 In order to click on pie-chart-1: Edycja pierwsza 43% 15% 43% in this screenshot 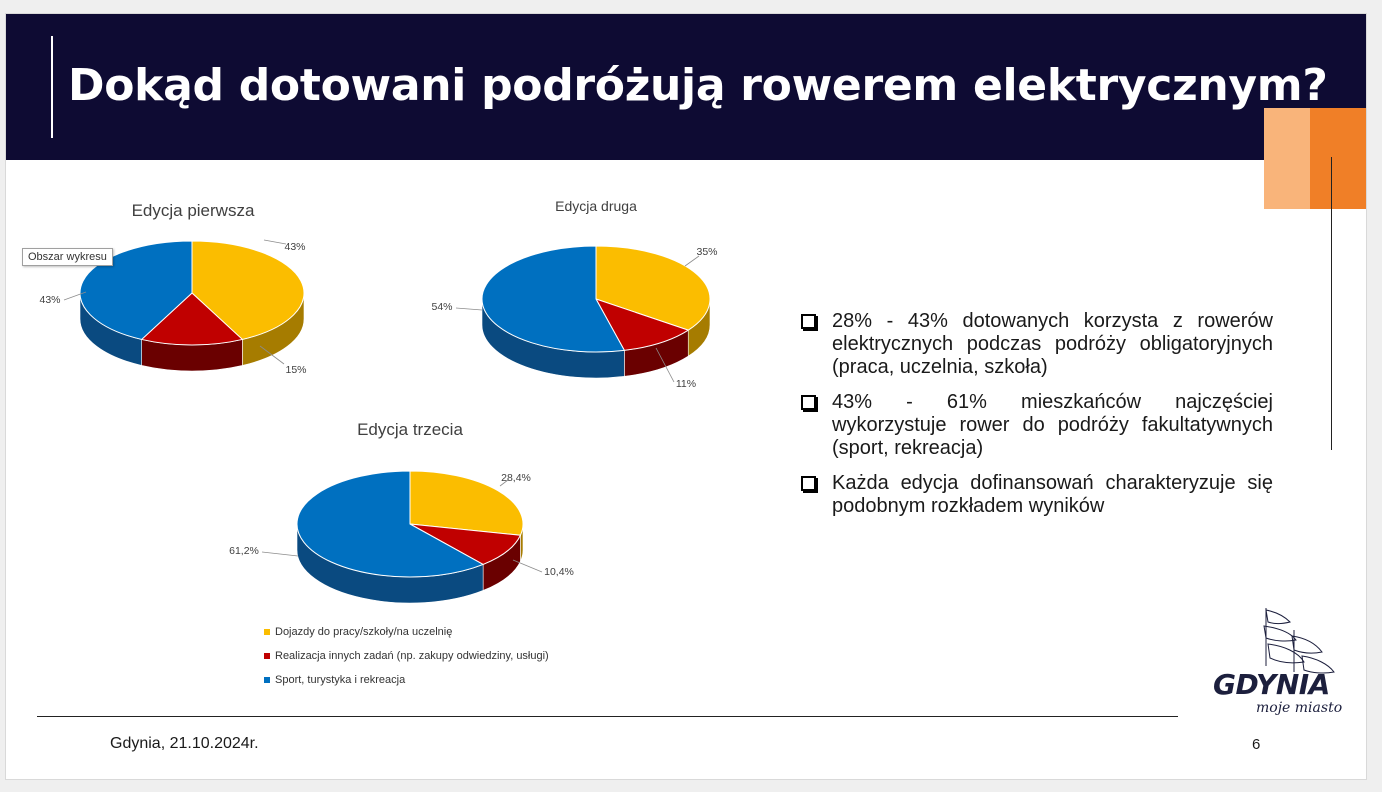, I will do `click(172, 288)`.